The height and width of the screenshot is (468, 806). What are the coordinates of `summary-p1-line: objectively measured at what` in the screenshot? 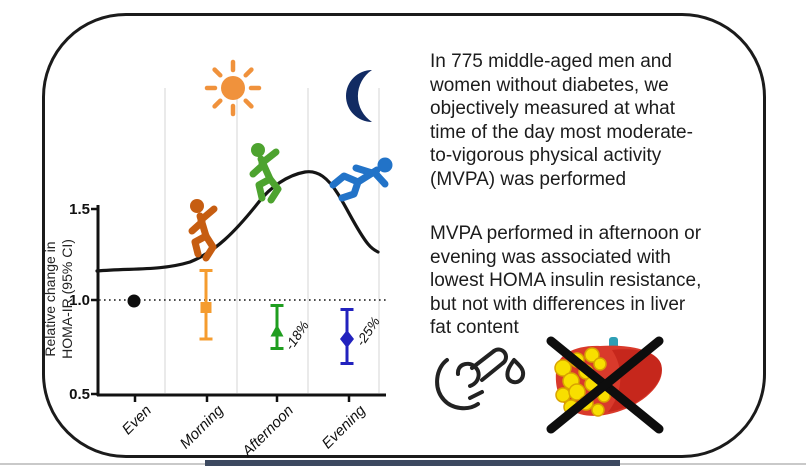 It's located at (553, 108).